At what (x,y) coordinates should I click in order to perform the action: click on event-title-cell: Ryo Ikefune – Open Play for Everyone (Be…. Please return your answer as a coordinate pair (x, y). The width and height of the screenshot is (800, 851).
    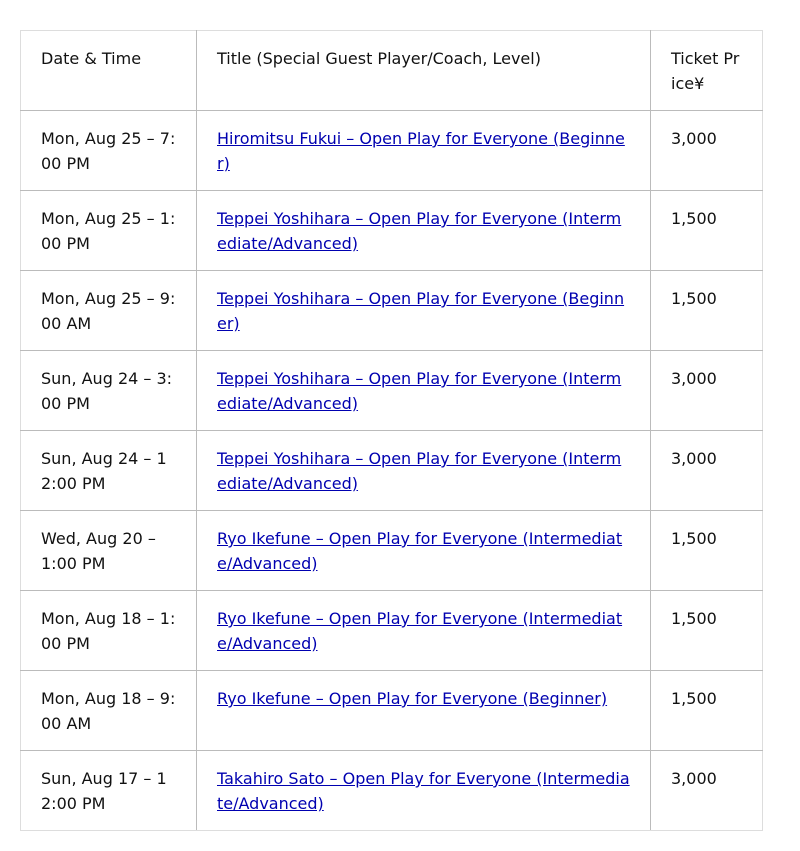
    Looking at the image, I should click on (423, 710).